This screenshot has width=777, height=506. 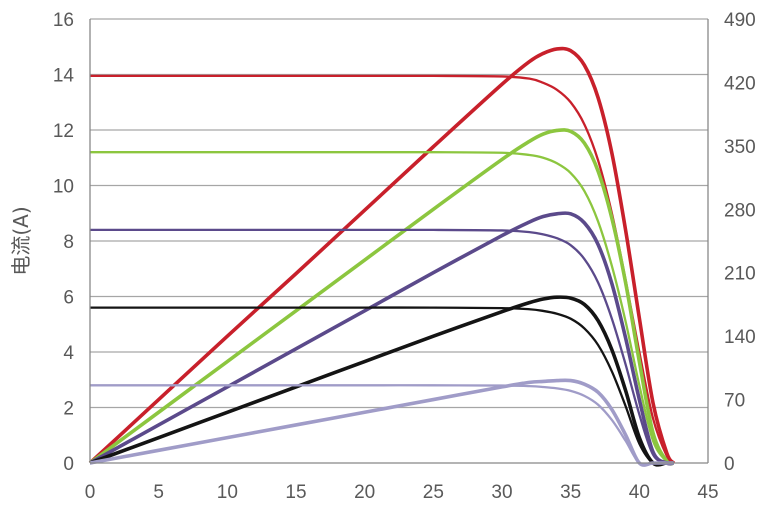 What do you see at coordinates (639, 492) in the screenshot?
I see `x-tick-label: 40` at bounding box center [639, 492].